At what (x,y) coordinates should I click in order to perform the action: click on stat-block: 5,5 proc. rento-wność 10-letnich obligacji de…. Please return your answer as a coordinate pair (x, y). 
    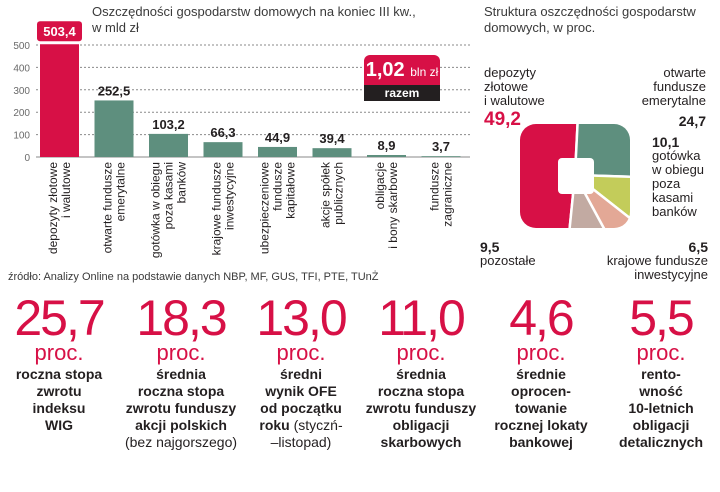
    Looking at the image, I should click on (661, 372).